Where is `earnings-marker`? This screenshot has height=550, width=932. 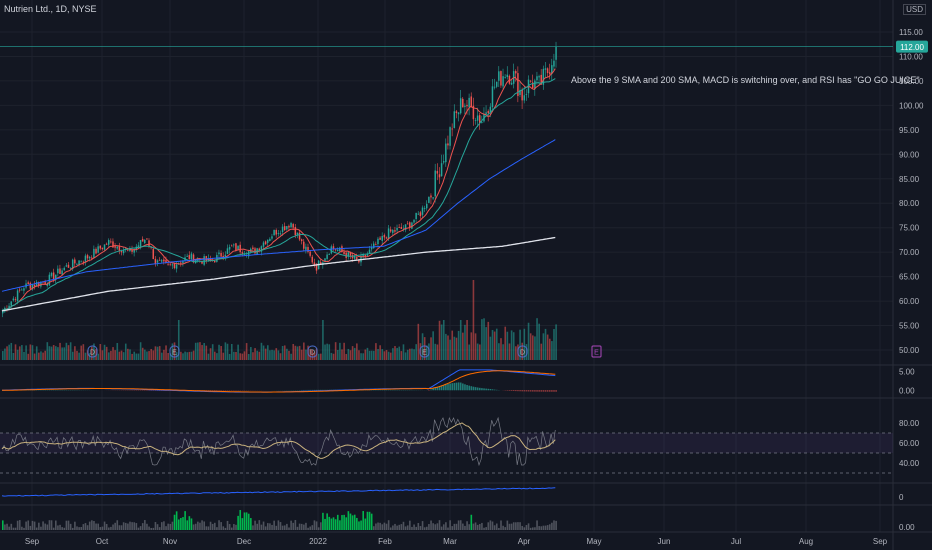
earnings-marker is located at coordinates (174, 351).